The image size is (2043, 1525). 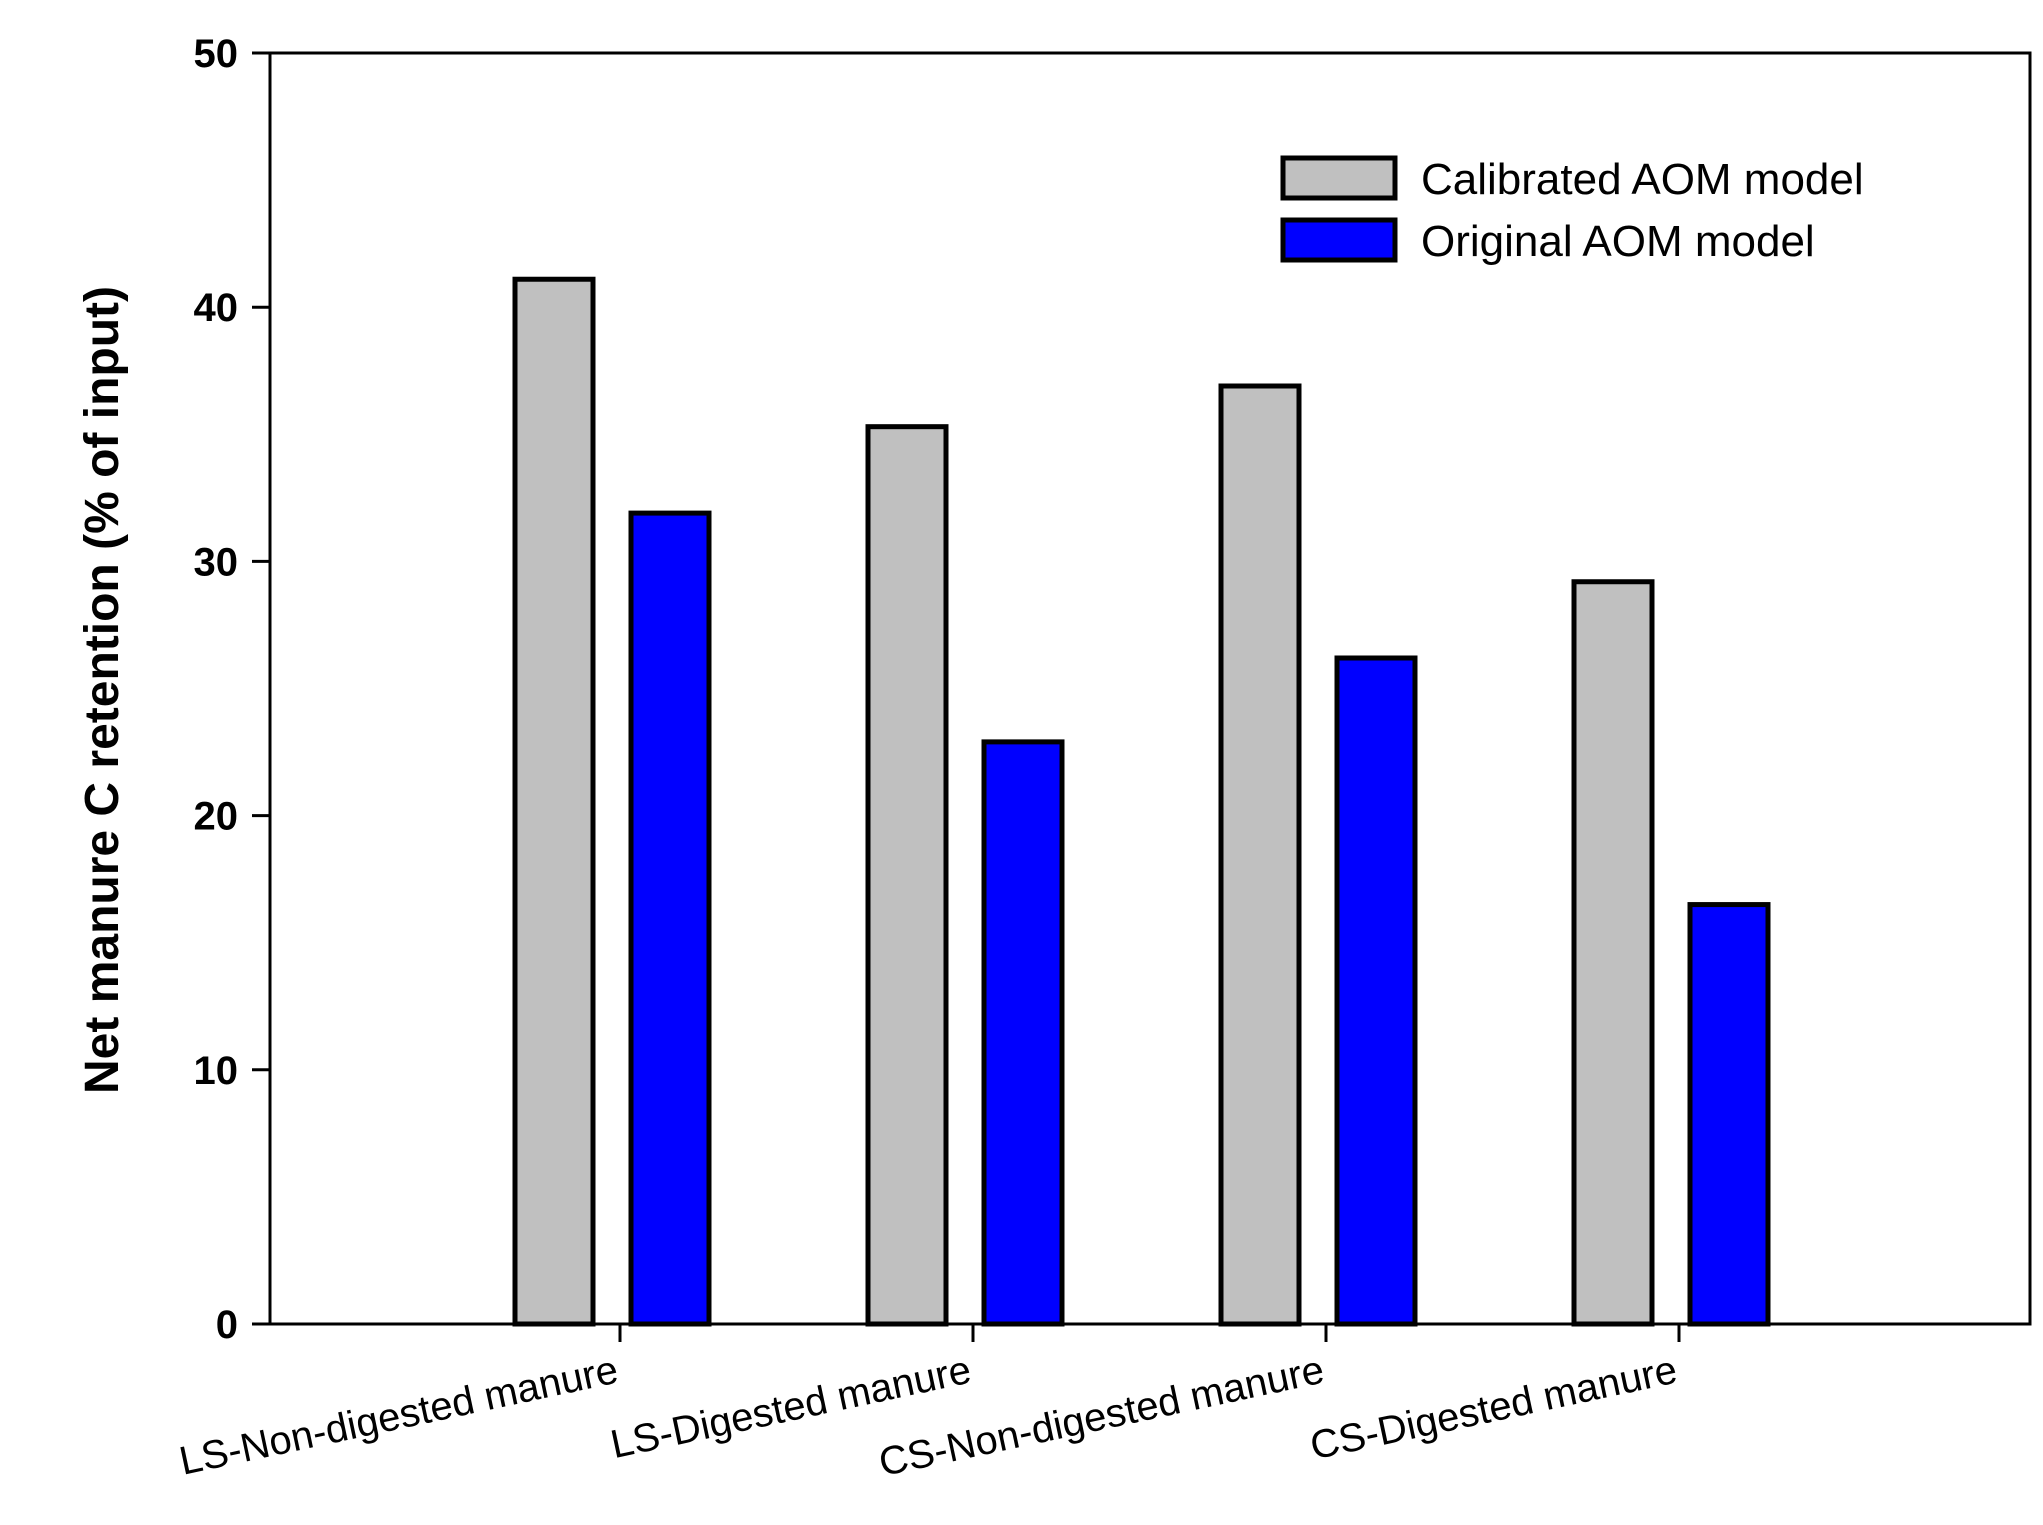 What do you see at coordinates (399, 1416) in the screenshot?
I see `x-tick-label: LS-Non-digested manure` at bounding box center [399, 1416].